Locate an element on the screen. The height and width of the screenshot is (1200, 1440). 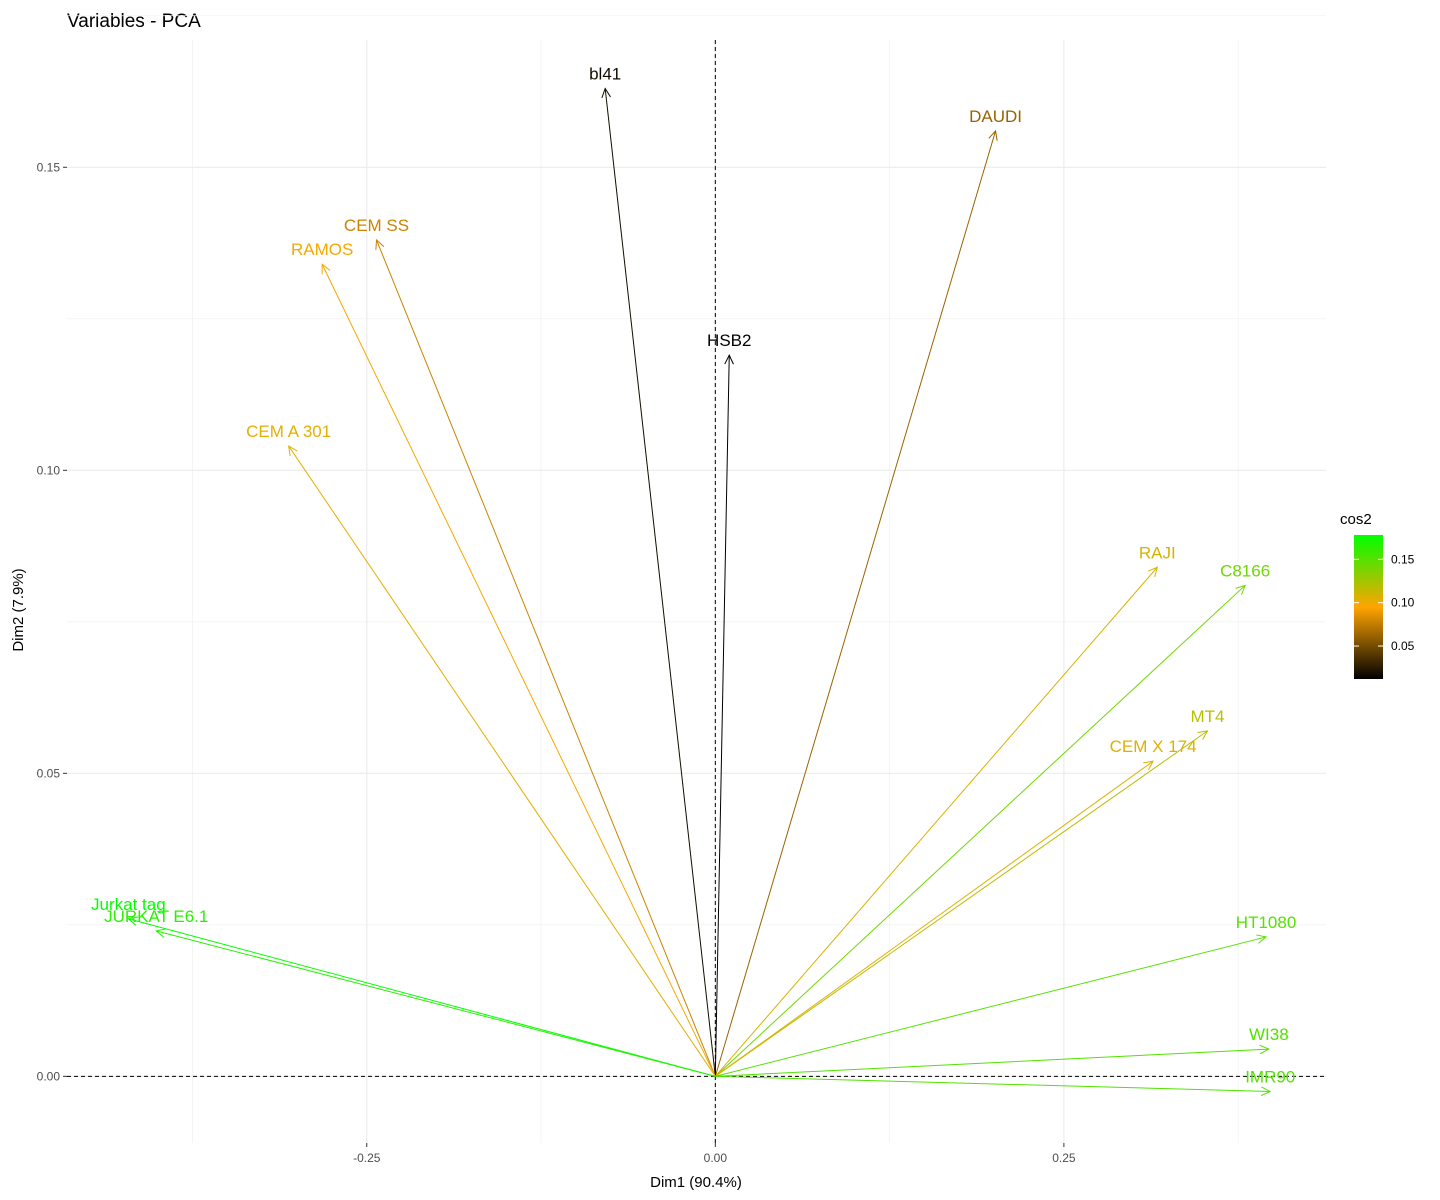
legend-ticks: 0.05 0.10 0.15 is located at coordinates (1384, 602).